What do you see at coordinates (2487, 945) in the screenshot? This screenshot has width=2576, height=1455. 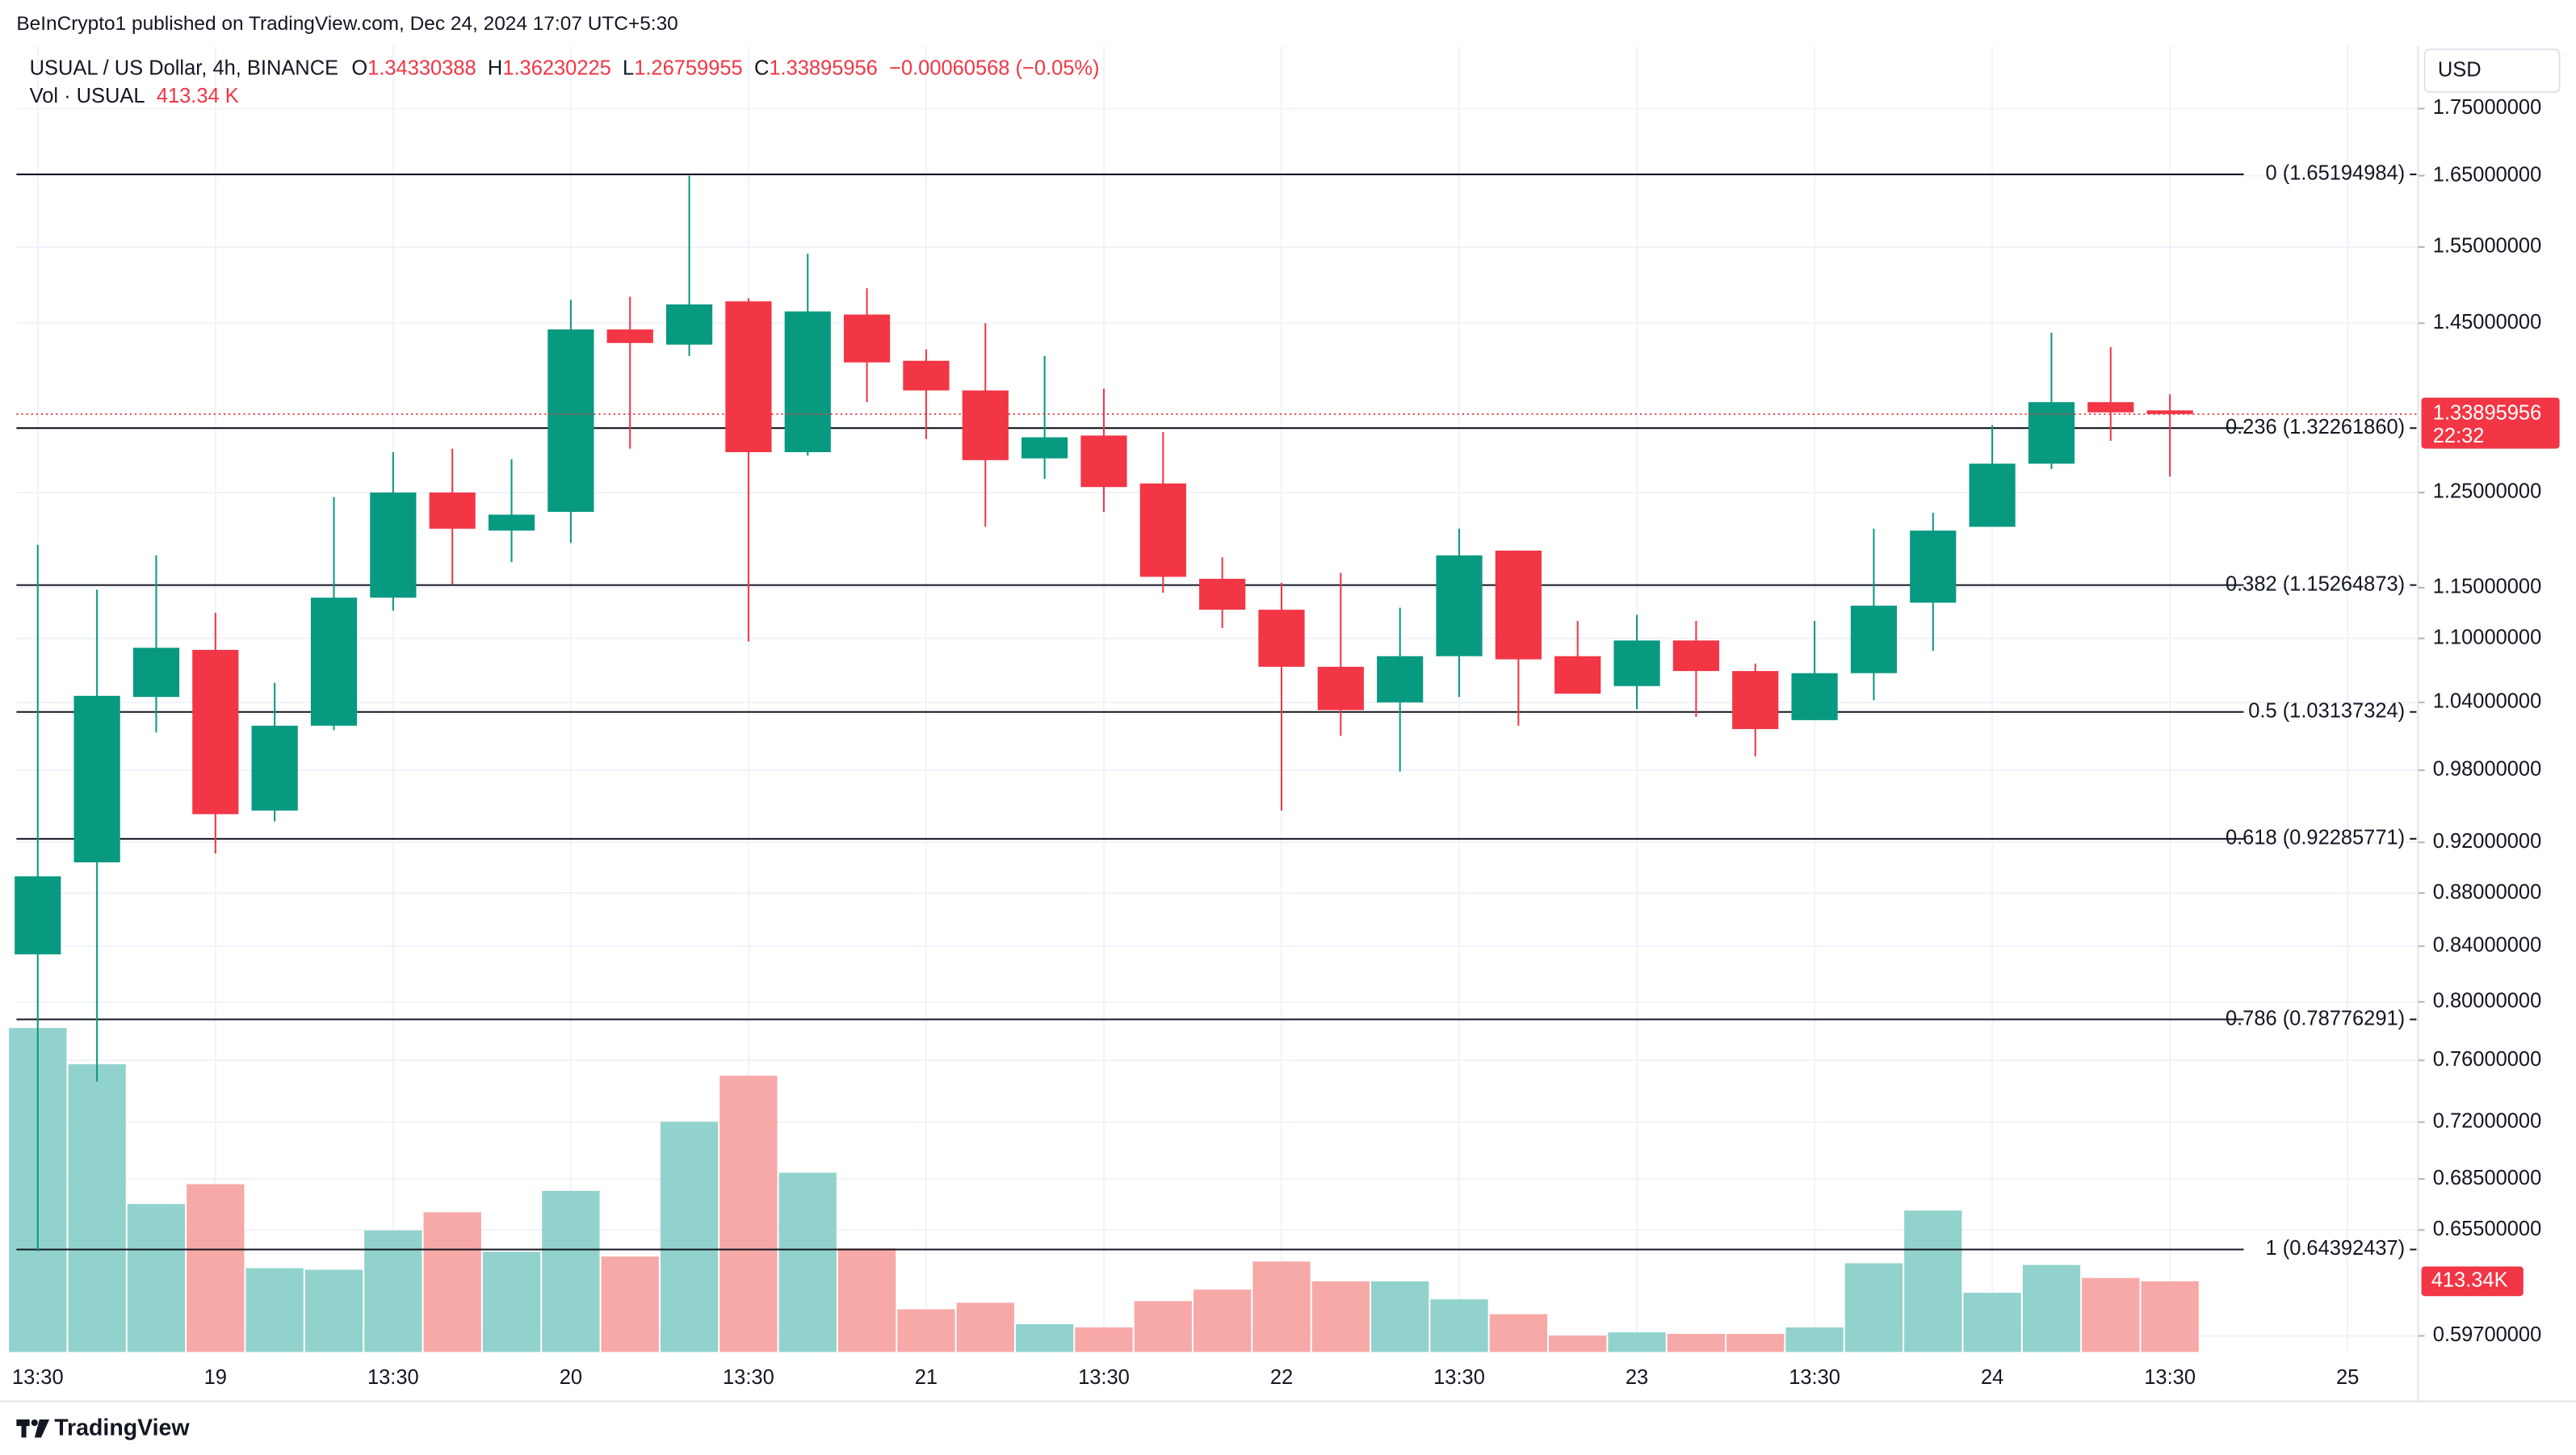 I see `y-tick-label: 0.84000000` at bounding box center [2487, 945].